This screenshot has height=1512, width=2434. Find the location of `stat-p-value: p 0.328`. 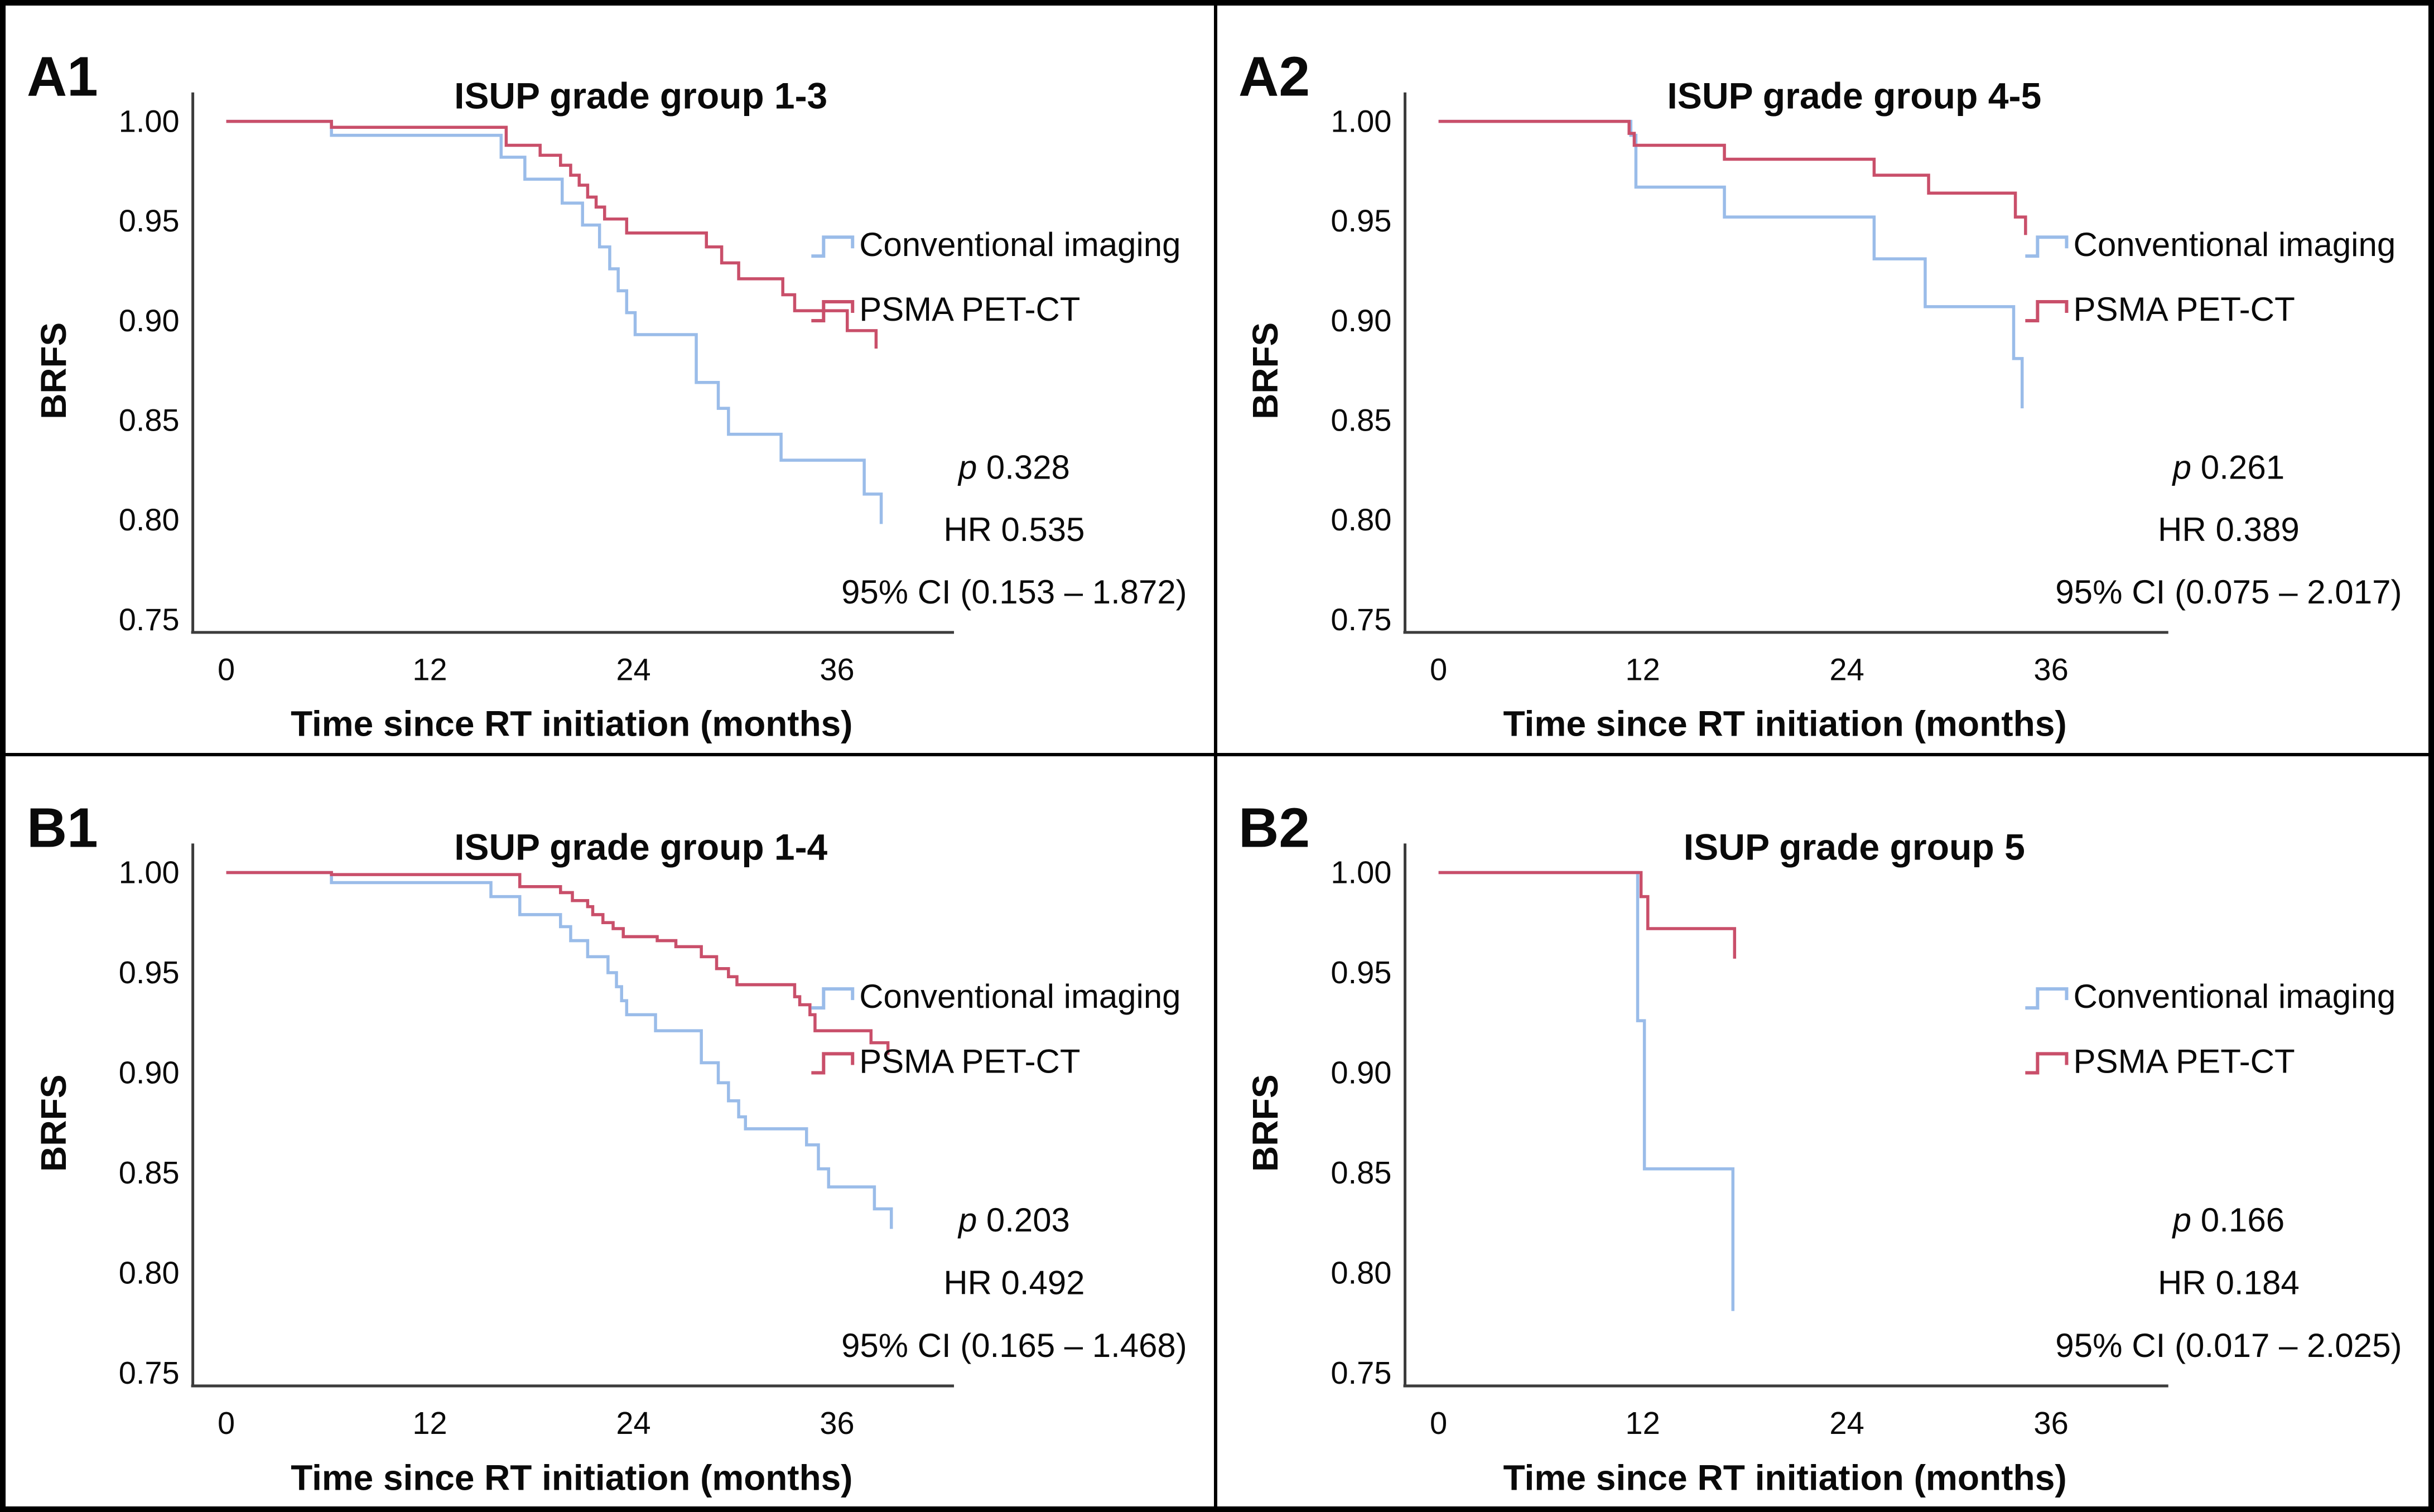

stat-p-value: p 0.328 is located at coordinates (1013, 467).